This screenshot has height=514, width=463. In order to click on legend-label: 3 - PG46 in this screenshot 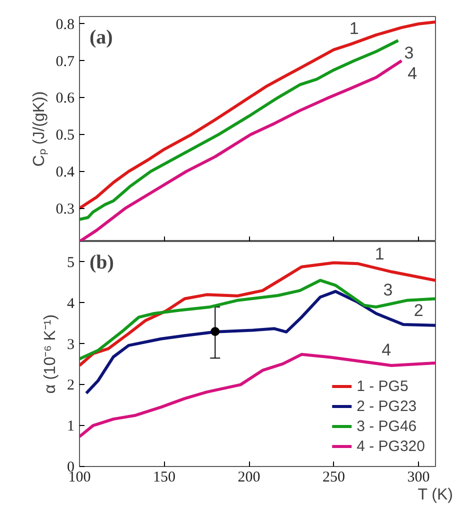, I will do `click(386, 426)`.